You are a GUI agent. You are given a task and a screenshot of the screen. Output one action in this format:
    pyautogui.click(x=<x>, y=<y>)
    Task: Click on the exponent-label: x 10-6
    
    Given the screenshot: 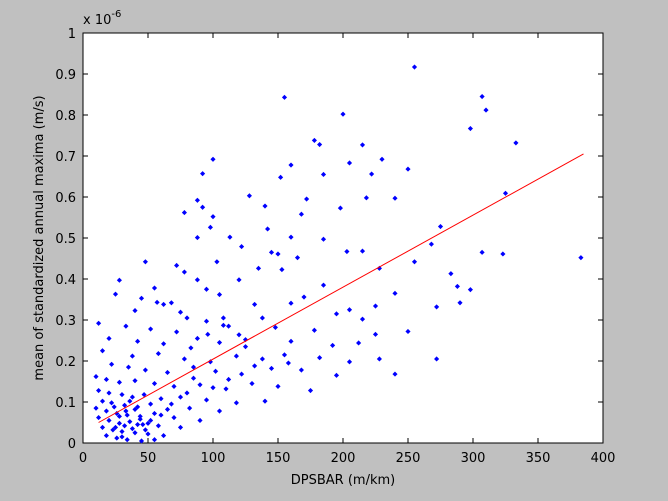 What is the action you would take?
    pyautogui.click(x=102, y=18)
    